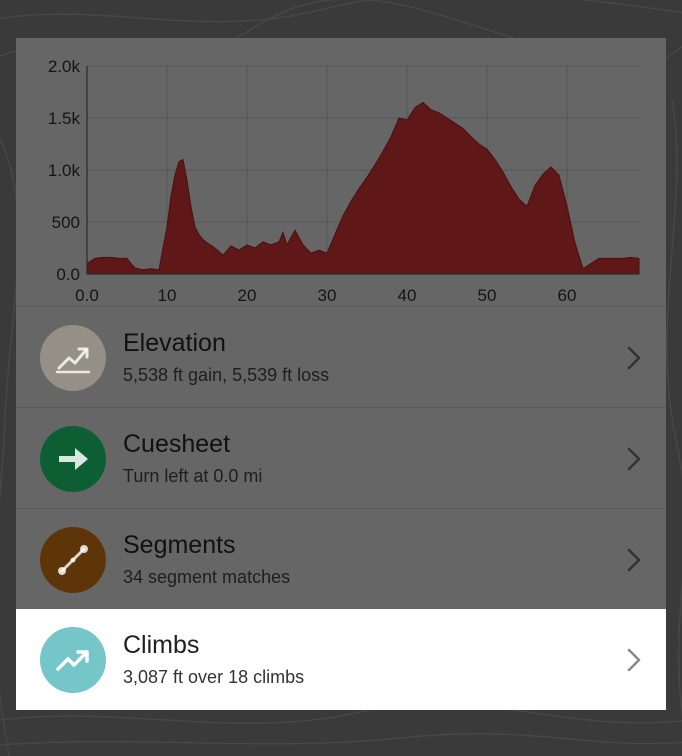 This screenshot has width=682, height=756. I want to click on x-tick-label: 0.0, so click(87, 295).